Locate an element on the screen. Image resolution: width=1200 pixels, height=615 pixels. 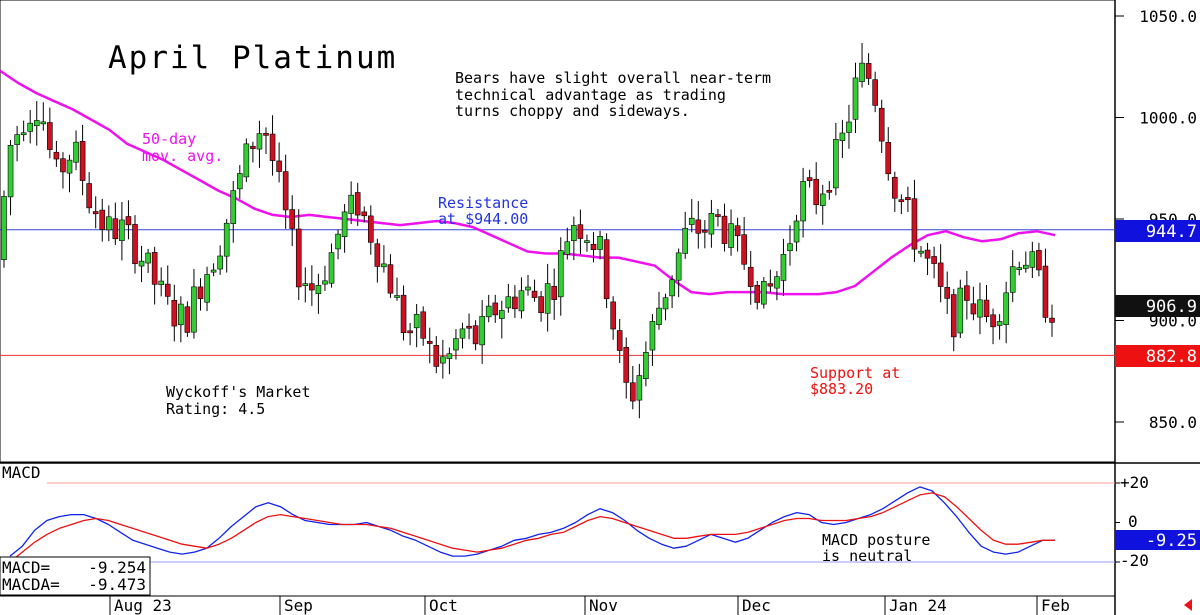
macda-readout-label: MACDA= is located at coordinates (31, 584).